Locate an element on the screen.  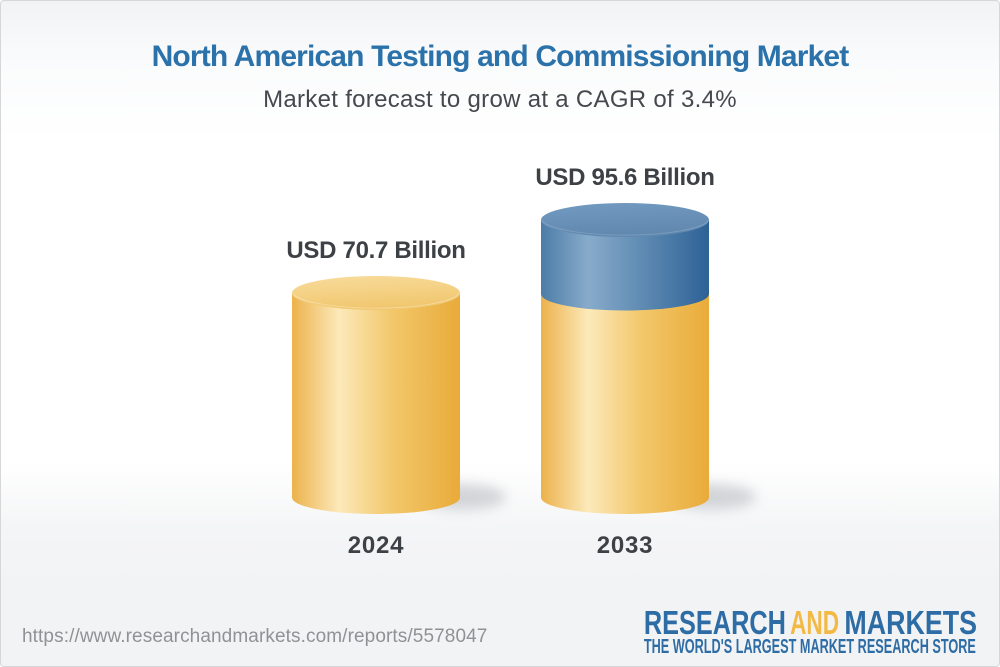
svg-text: RESEARCH is located at coordinates (715, 622).